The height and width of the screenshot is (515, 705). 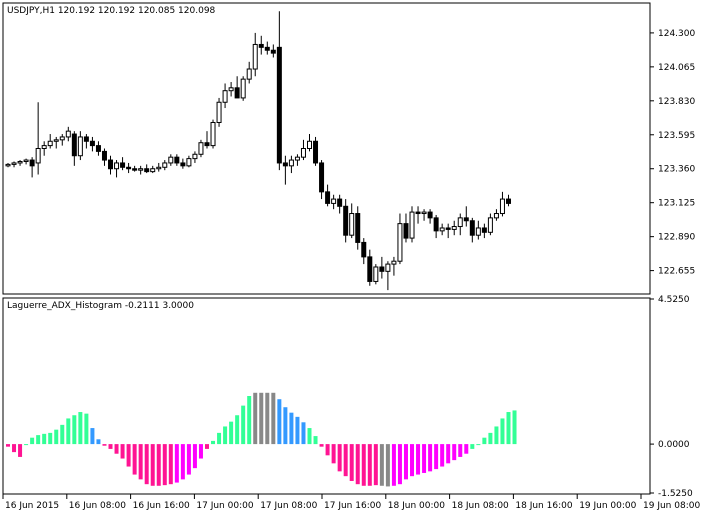 I want to click on x-tick-label: 18 Jun 00:00, so click(x=416, y=506).